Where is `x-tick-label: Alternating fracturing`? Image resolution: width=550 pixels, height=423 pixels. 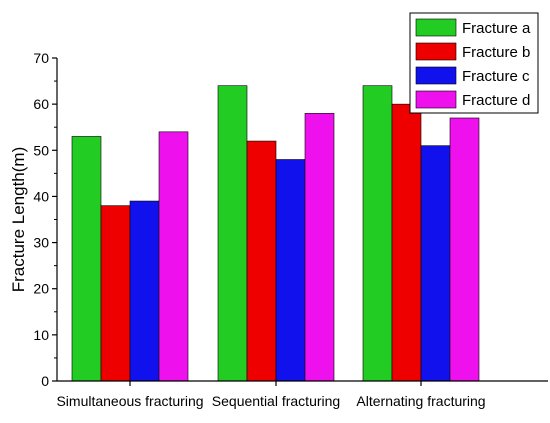 x-tick-label: Alternating fracturing is located at coordinates (420, 401).